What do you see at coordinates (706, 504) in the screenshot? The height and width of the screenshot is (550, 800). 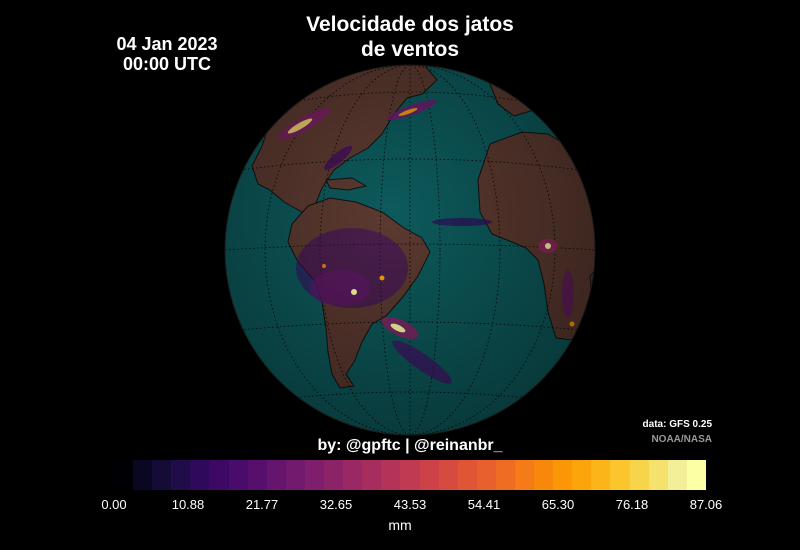 I see `colorbar-tick-label: 87.06` at bounding box center [706, 504].